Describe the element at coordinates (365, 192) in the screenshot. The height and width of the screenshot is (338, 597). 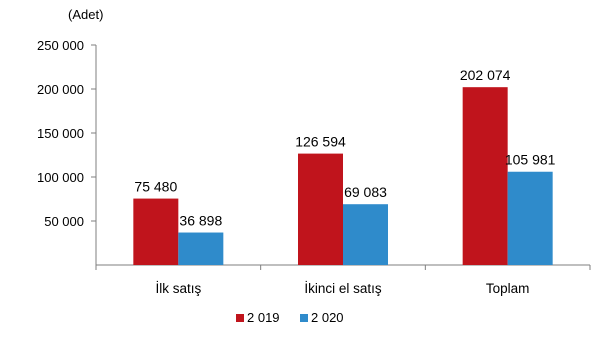
I see `data-label: 69 083` at that location.